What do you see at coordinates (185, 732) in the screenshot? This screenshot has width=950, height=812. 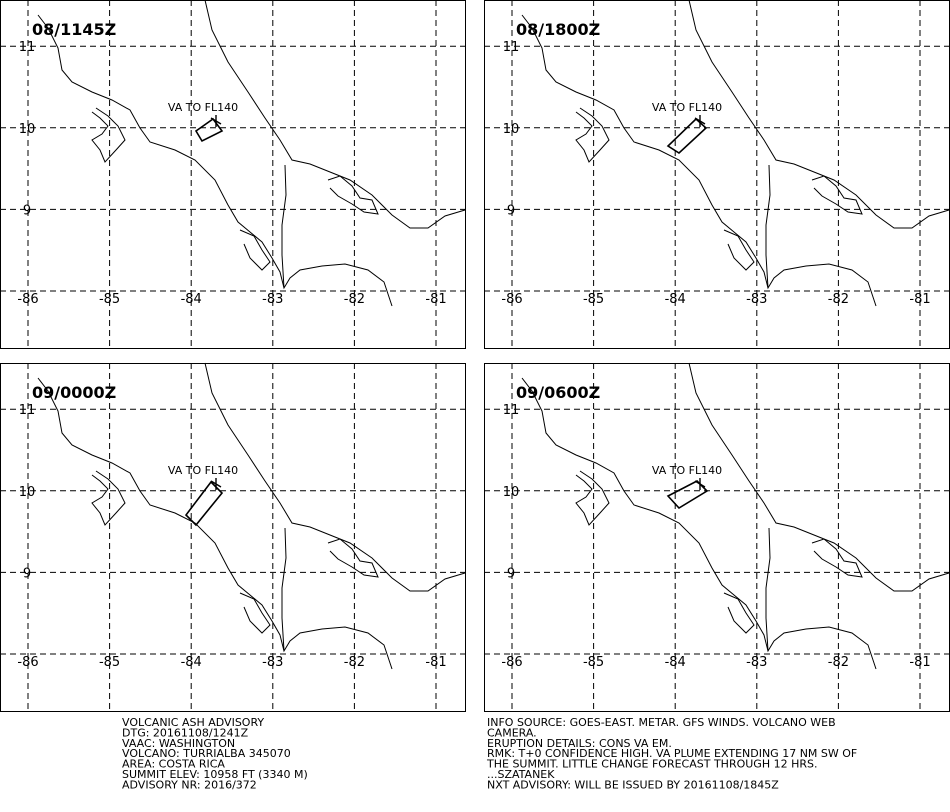 I see `advisory-line: DTG: 20161108/1241Z` at bounding box center [185, 732].